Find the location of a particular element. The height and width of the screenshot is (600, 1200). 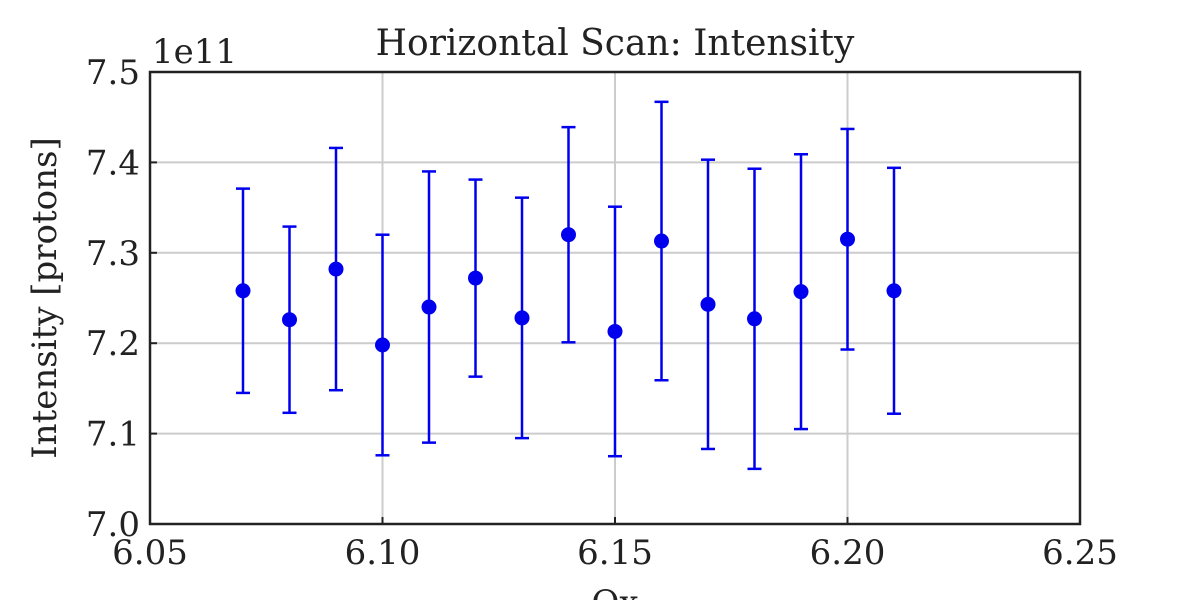

y-tick-label: 7.0 is located at coordinates (113, 525).